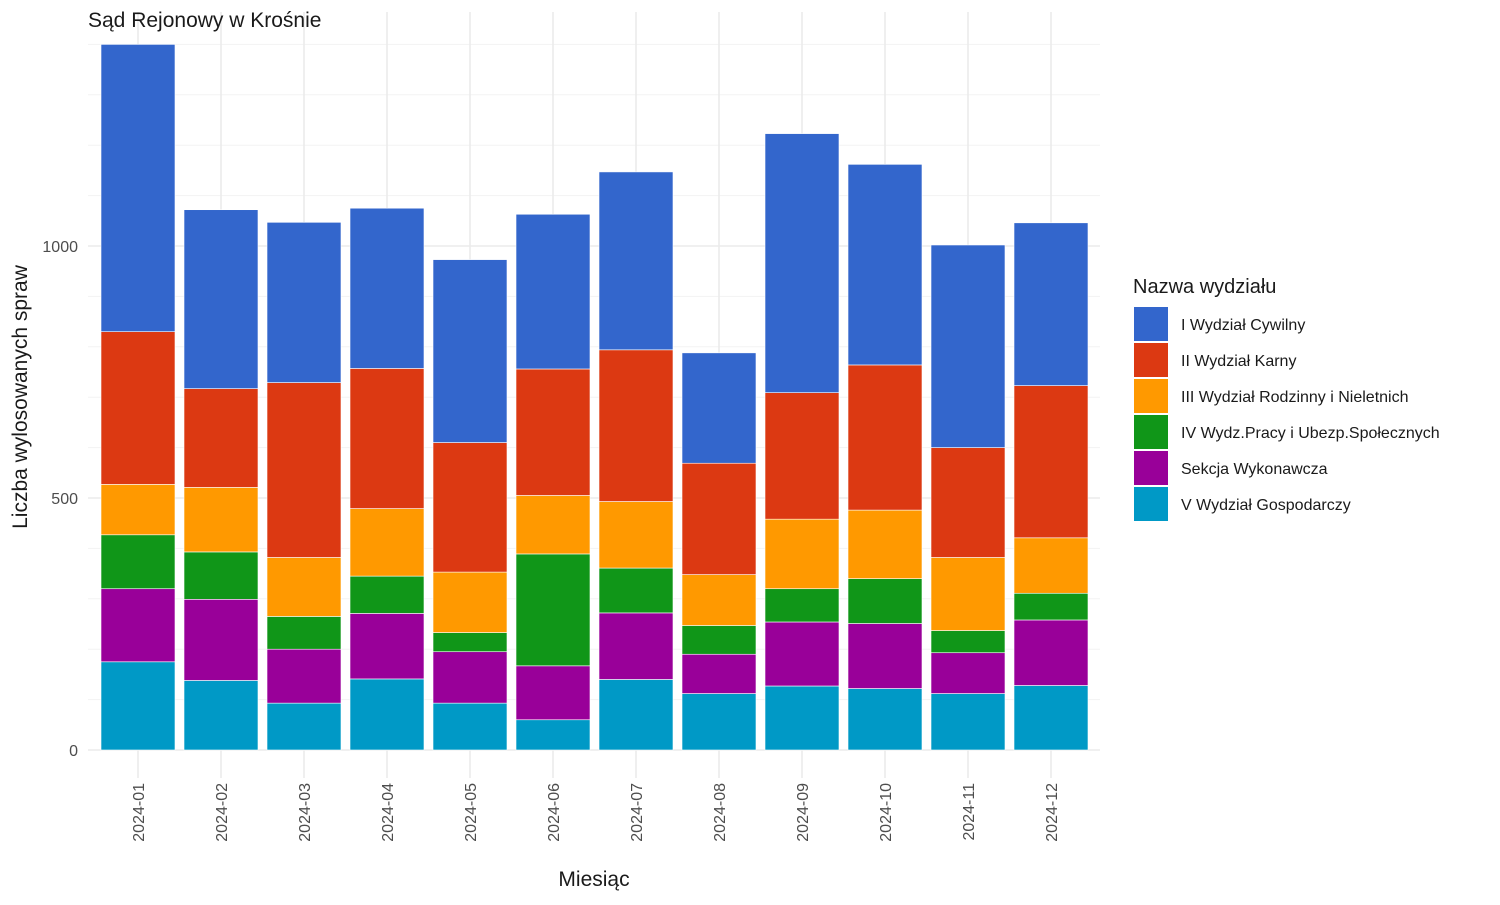  Describe the element at coordinates (886, 812) in the screenshot. I see `x-tick-label: 2024-10` at that location.